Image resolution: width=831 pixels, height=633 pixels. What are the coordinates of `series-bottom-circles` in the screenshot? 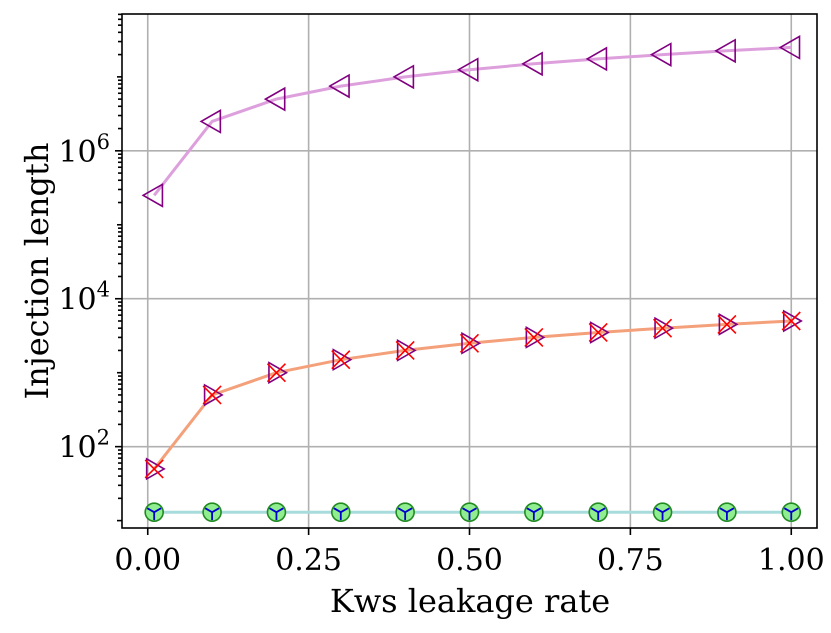 It's located at (473, 512).